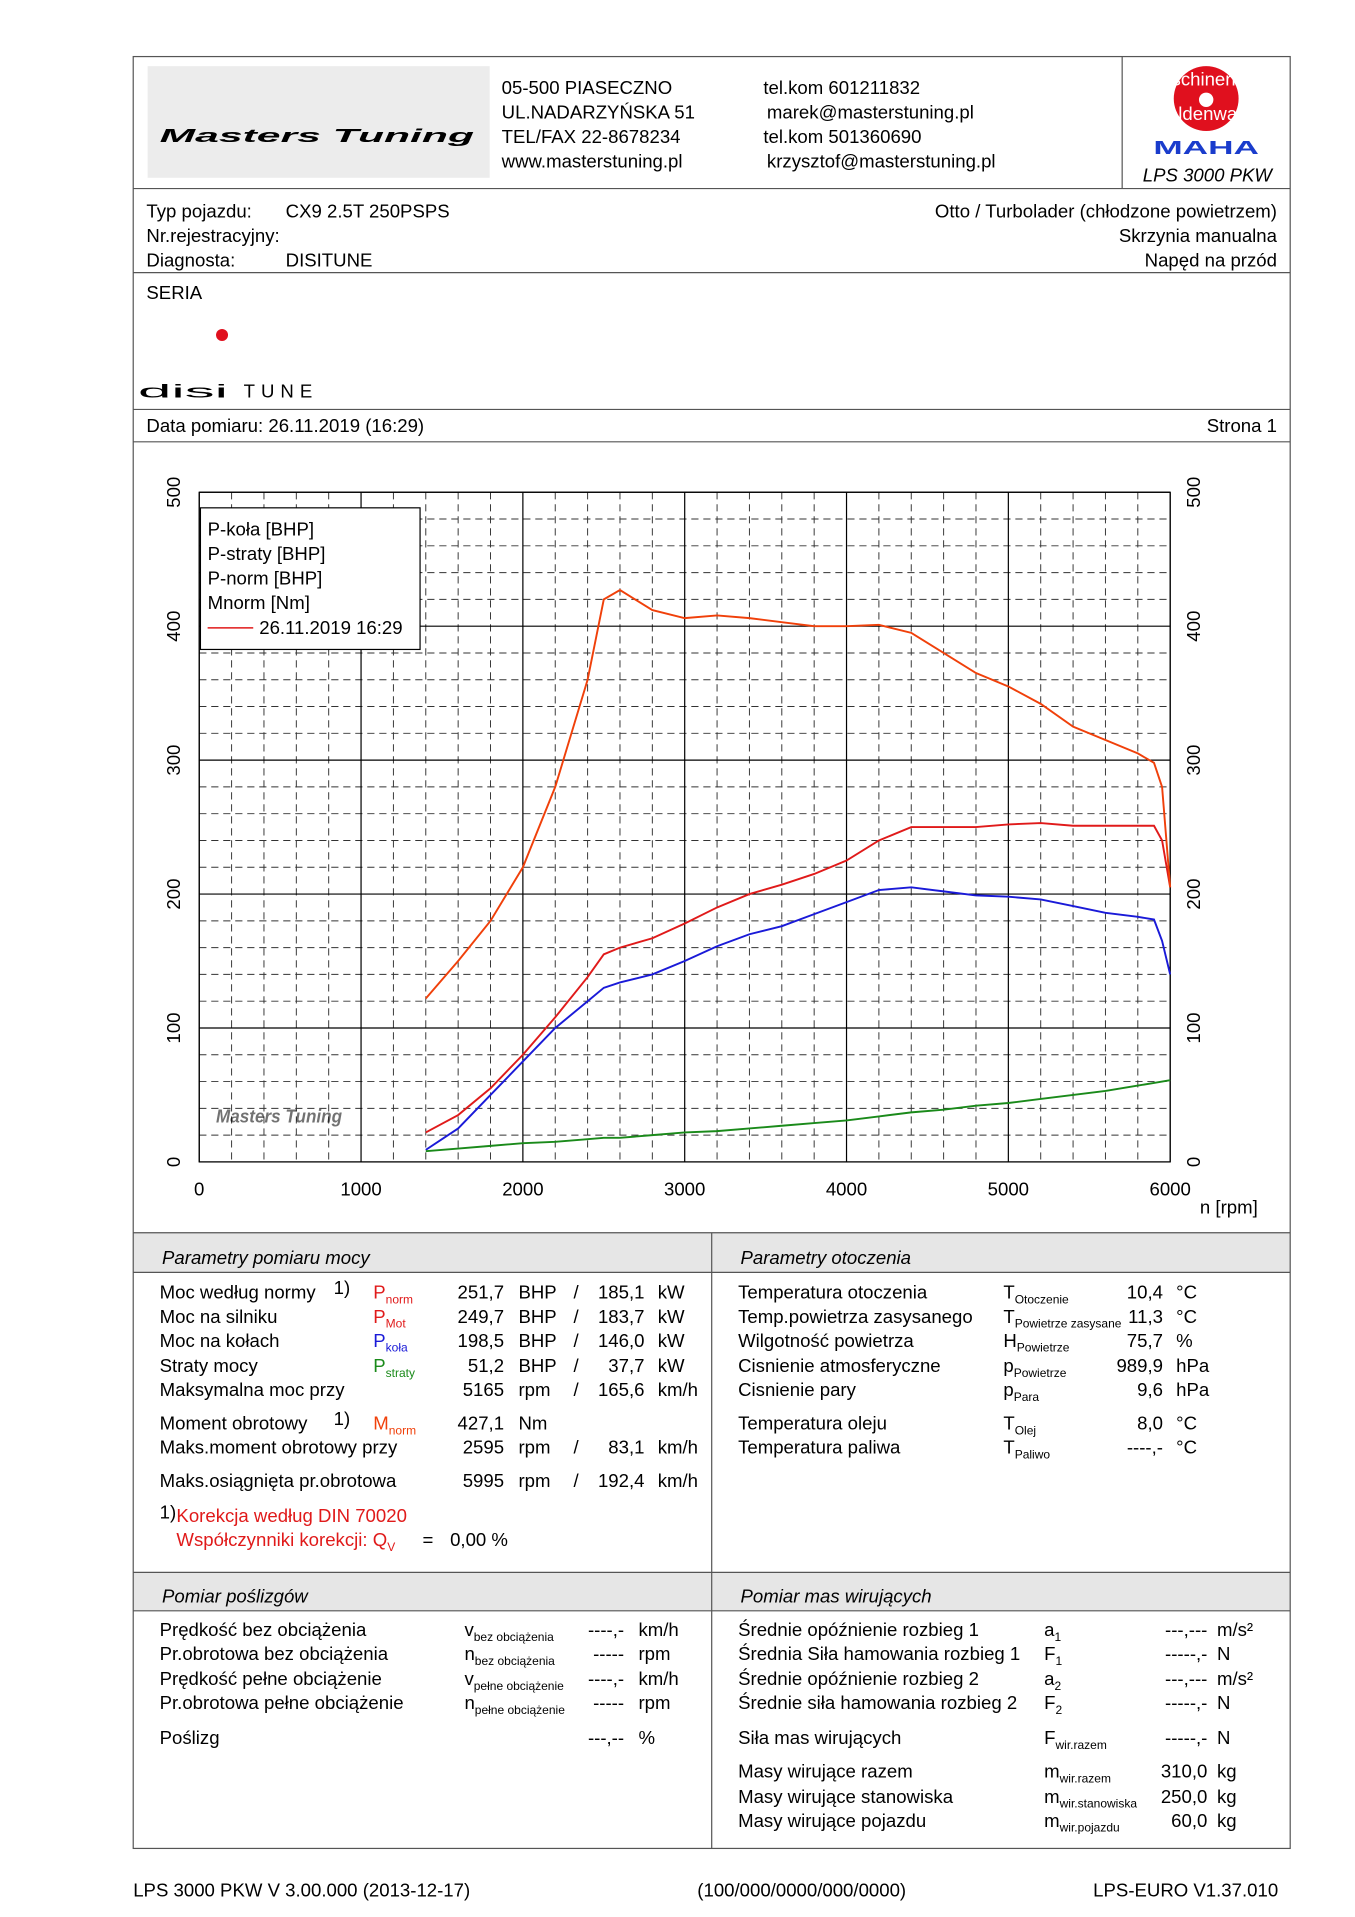  I want to click on symbol-sub: pełne obciążenie, so click(520, 1710).